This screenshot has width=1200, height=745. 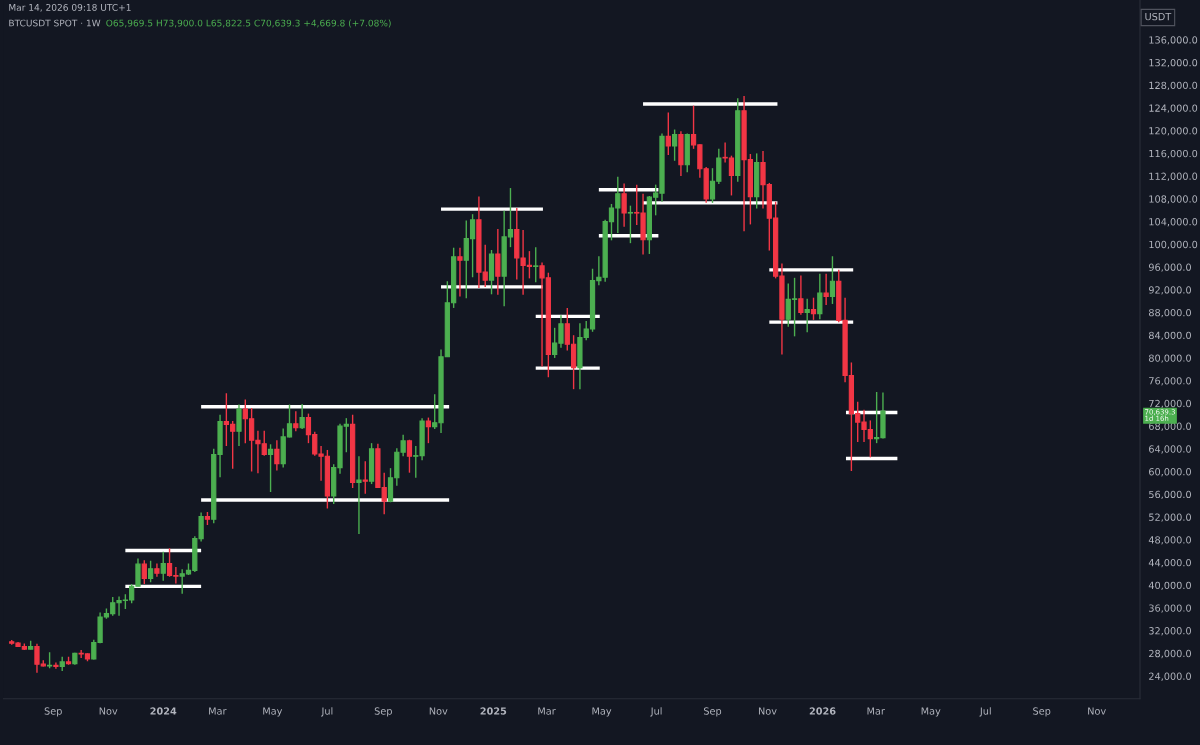 I want to click on y-tick-label: 132,000.0, so click(x=1173, y=63).